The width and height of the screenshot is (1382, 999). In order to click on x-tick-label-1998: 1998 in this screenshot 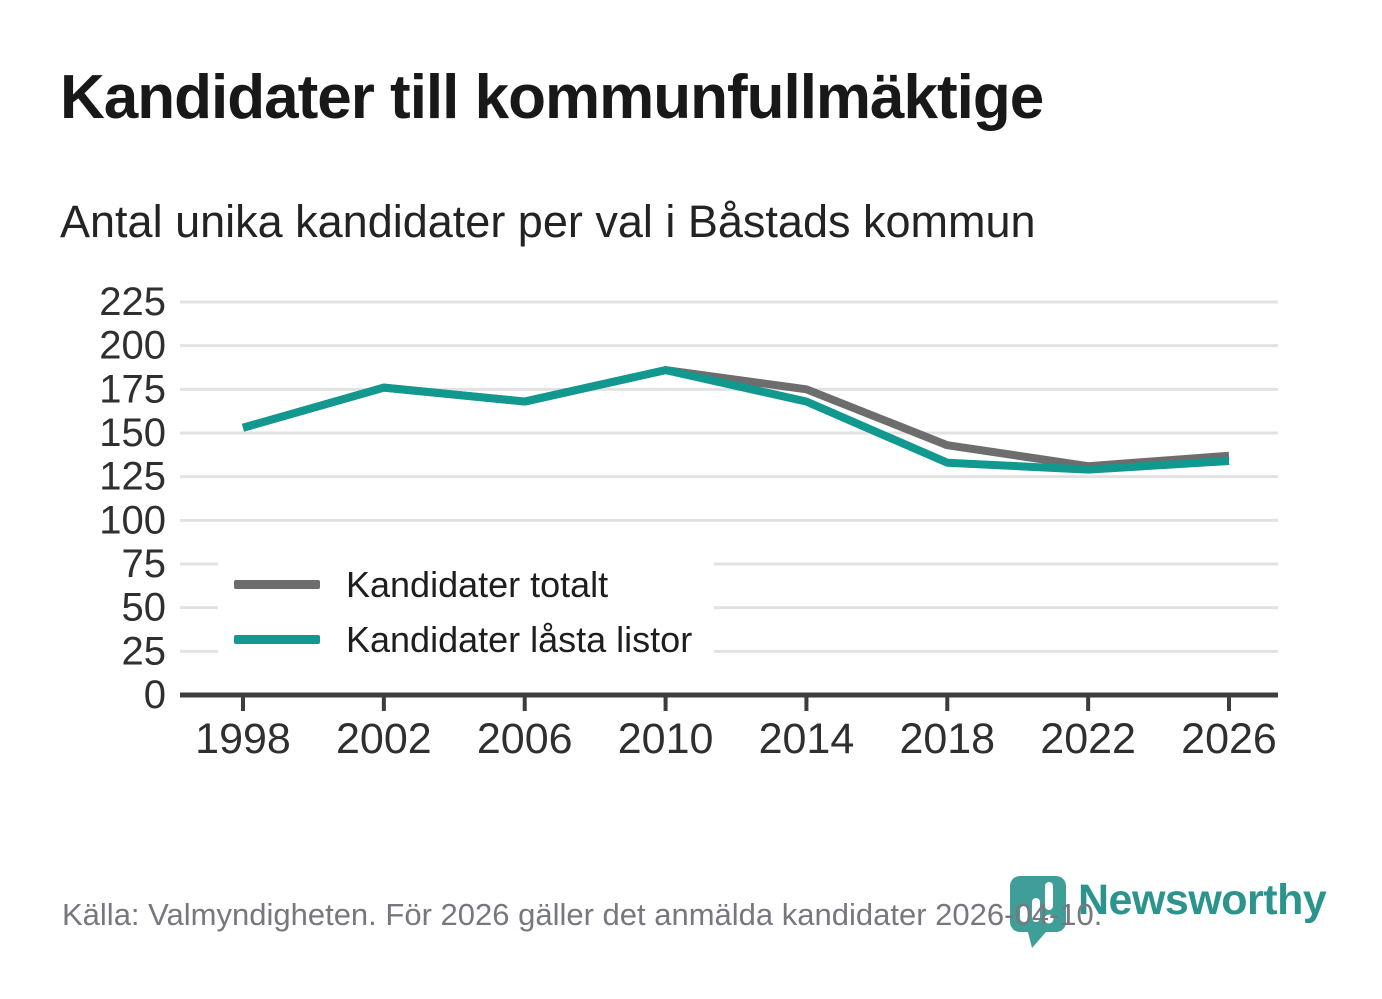, I will do `click(243, 739)`.